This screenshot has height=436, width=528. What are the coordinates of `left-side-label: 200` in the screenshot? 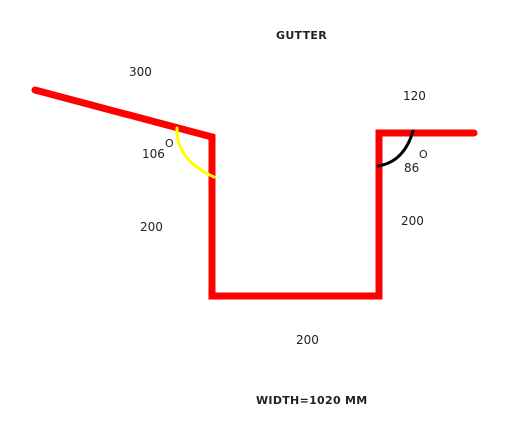 It's located at (151, 227).